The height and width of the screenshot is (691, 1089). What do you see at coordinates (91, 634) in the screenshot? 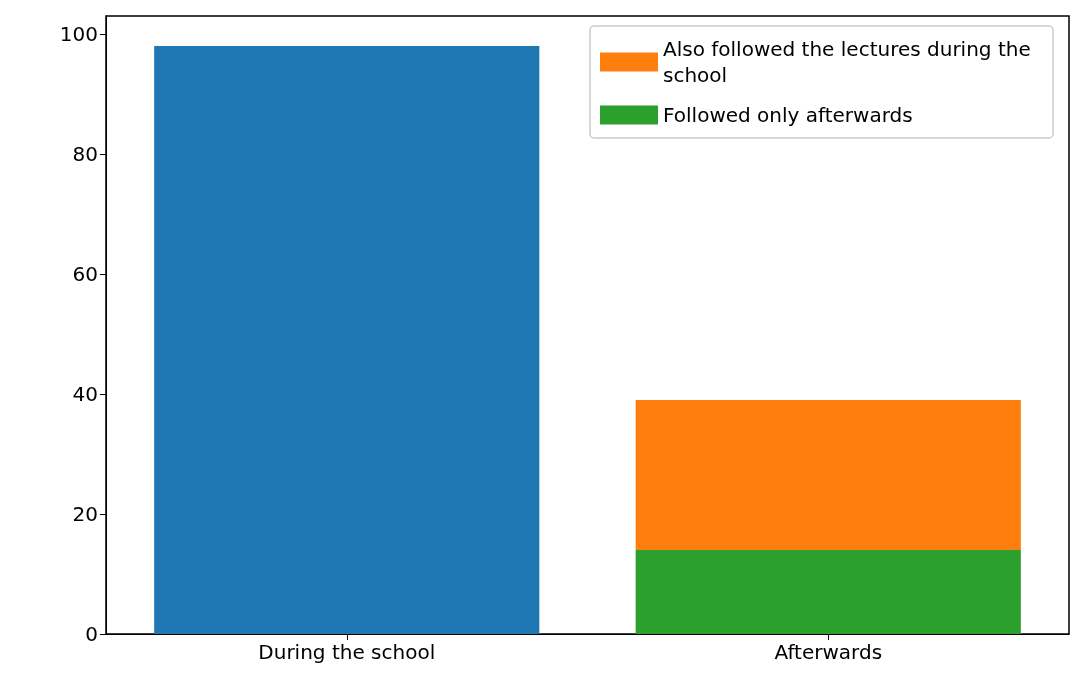
I see `y-tick-label: 0` at bounding box center [91, 634].